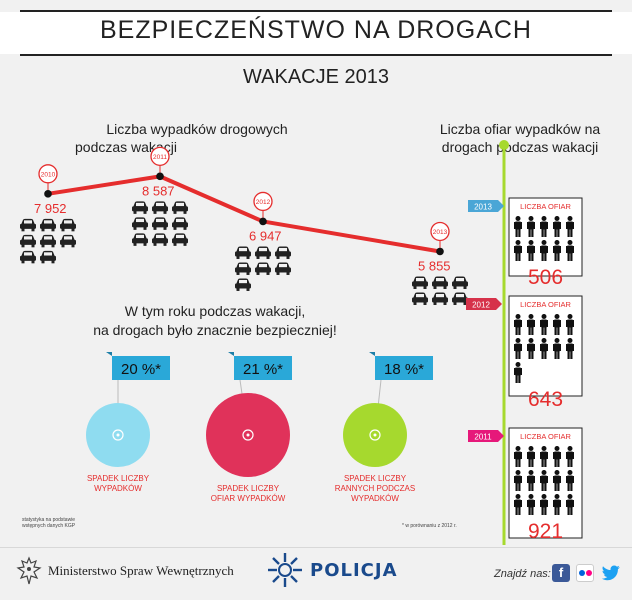  I want to click on percent-caption: RANNYCH PODCZAS, so click(375, 488).